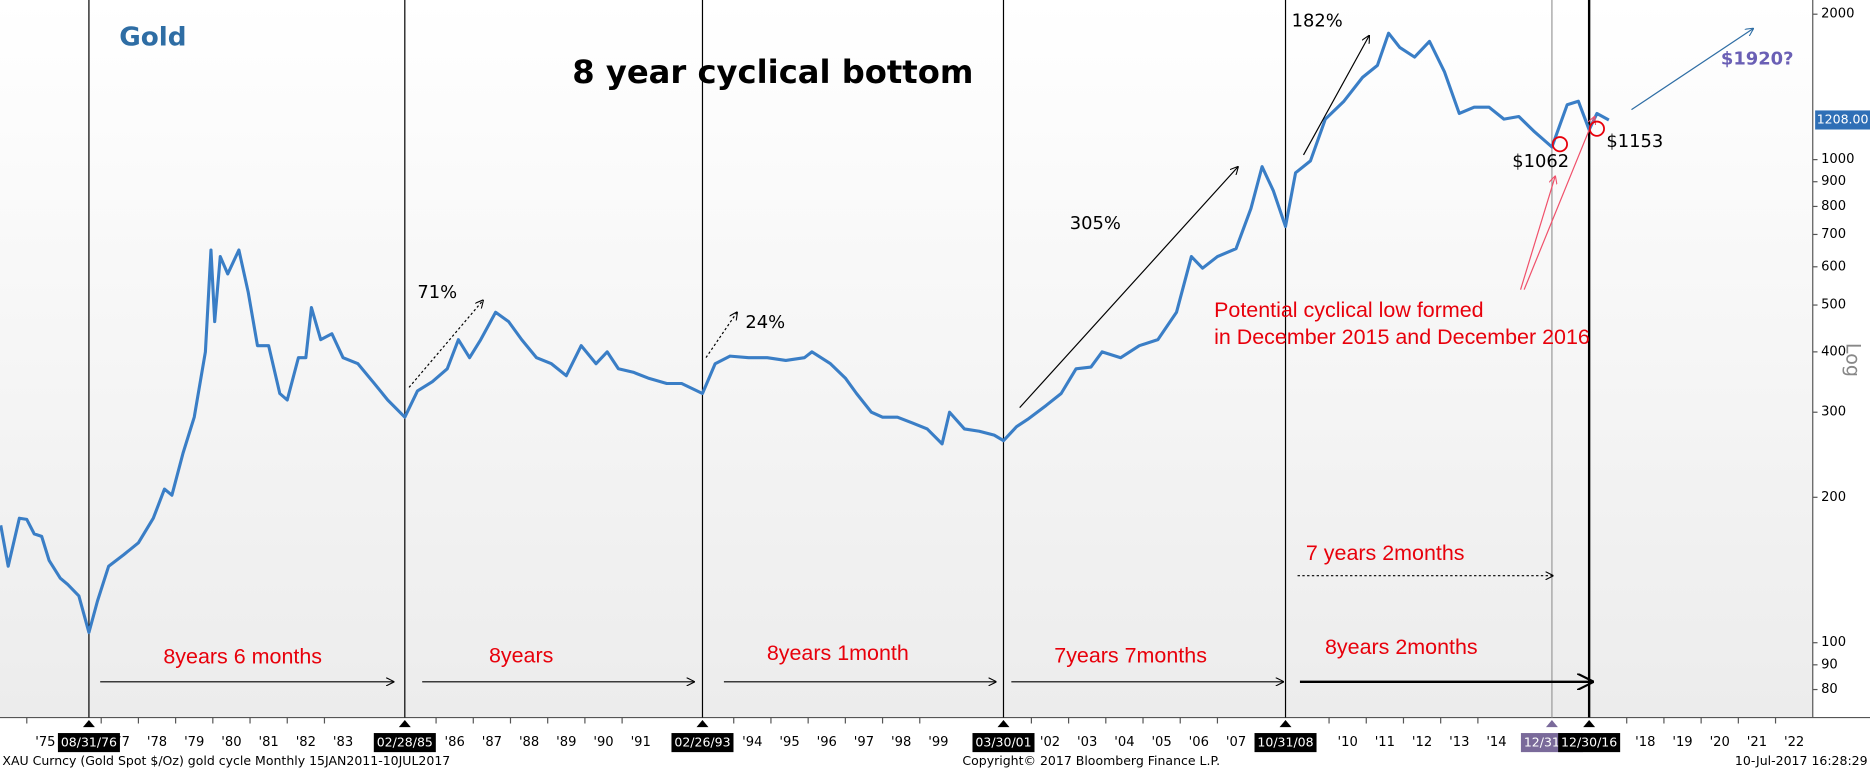 This screenshot has height=770, width=1870. Describe the element at coordinates (1422, 742) in the screenshot. I see `x-tick-label: '12` at that location.